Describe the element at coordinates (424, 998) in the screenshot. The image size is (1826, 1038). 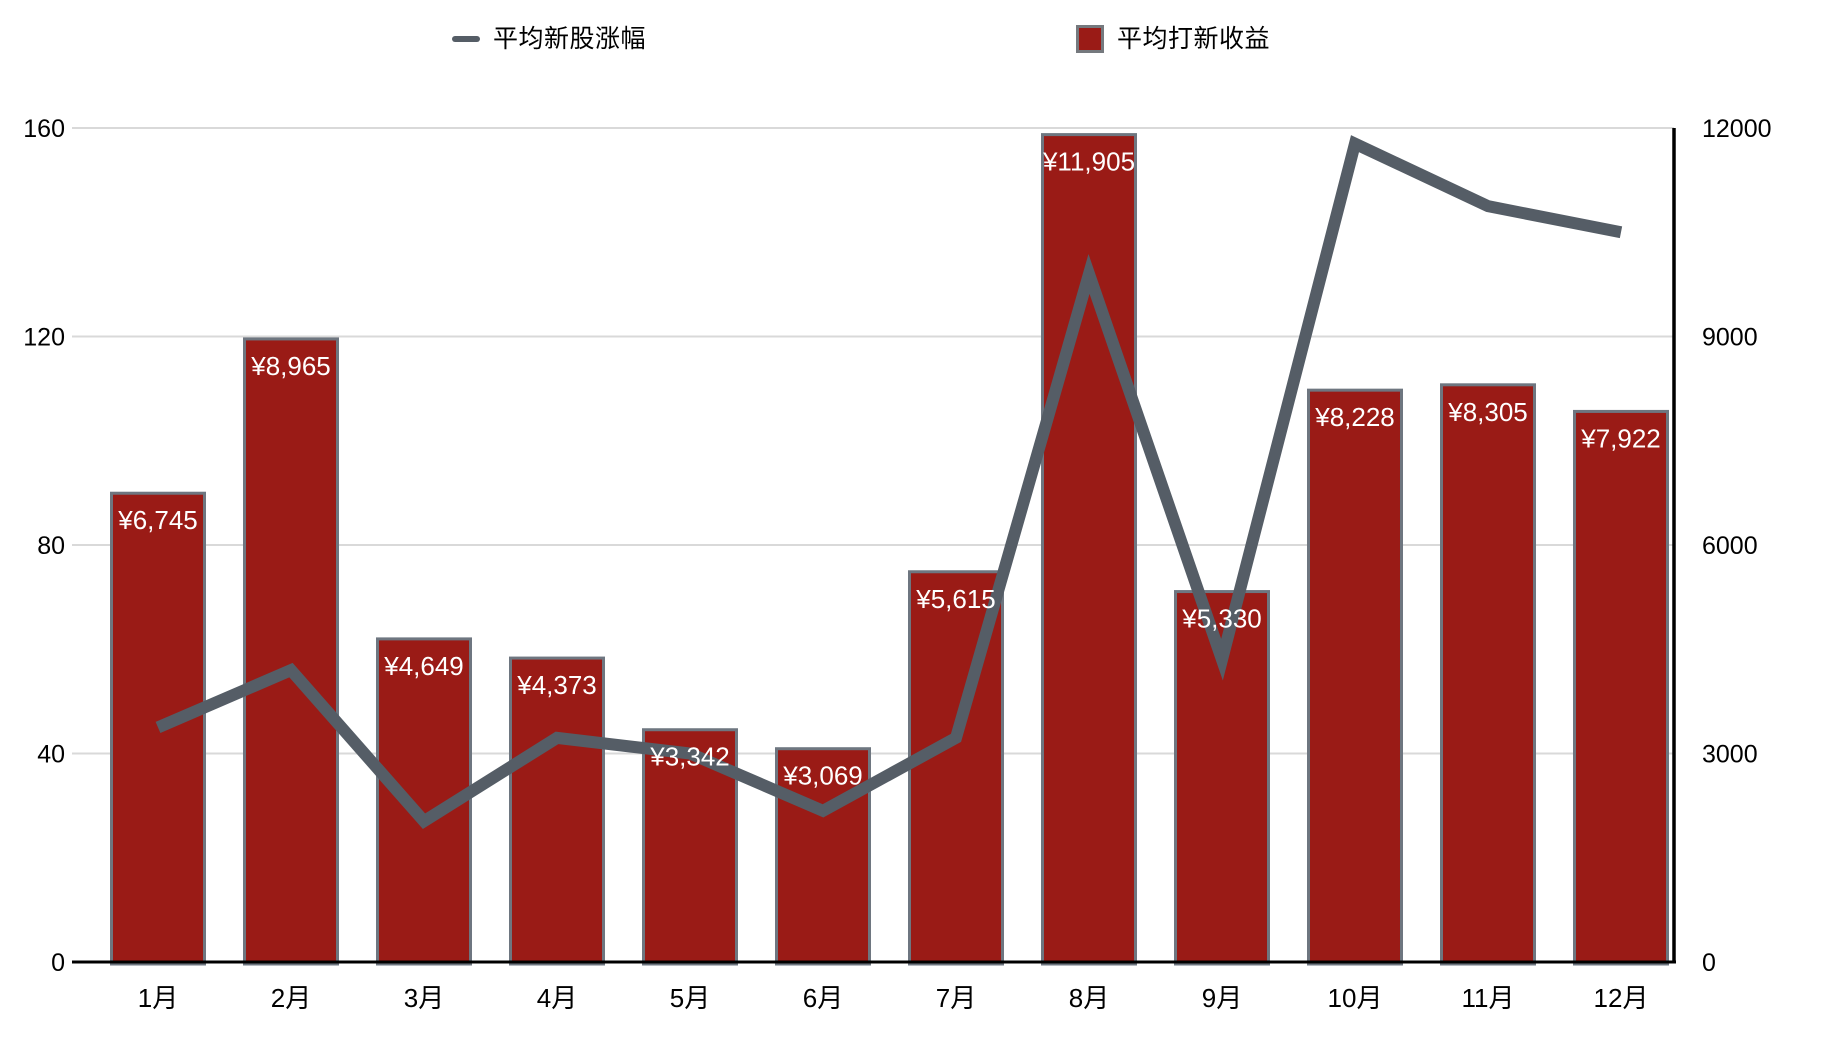
I see `x-axis-category-label: 3月` at that location.